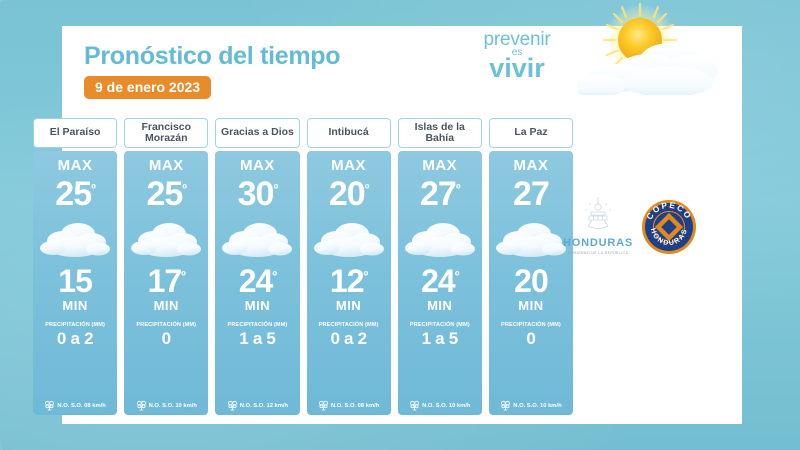 The width and height of the screenshot is (800, 450). I want to click on forecast-body: MAX 25º 17º MIN PRECIPITACIÓN (MM) 0, so click(166, 283).